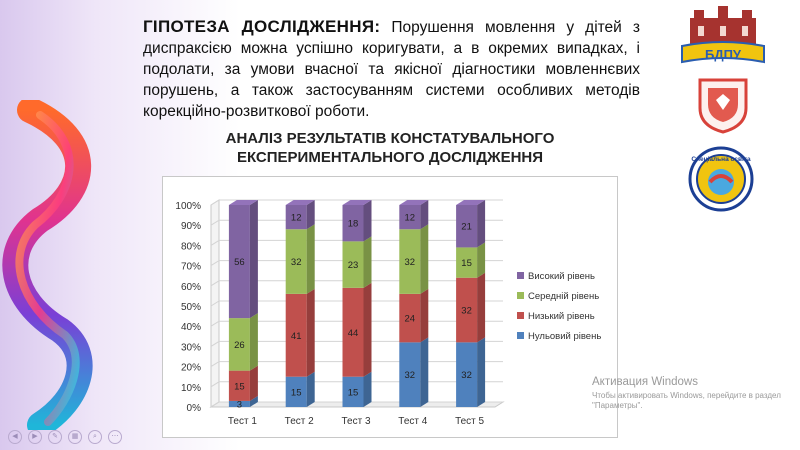 Image resolution: width=800 pixels, height=450 pixels. Describe the element at coordinates (191, 246) in the screenshot. I see `y-tick-label: 80%` at that location.